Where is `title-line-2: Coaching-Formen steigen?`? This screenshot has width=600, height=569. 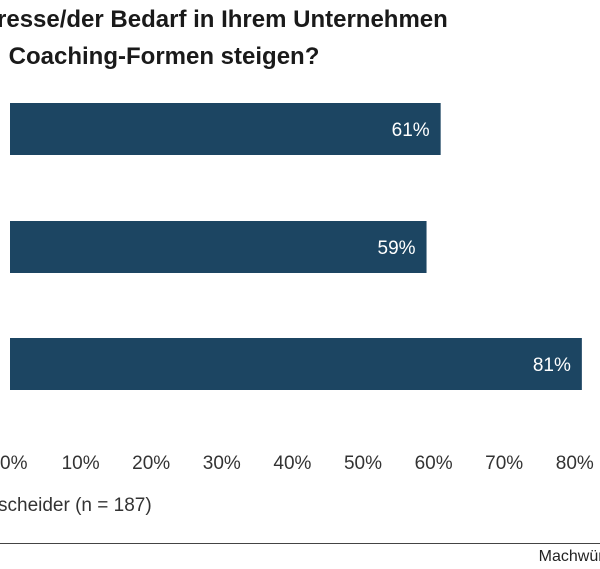 title-line-2: Coaching-Formen steigen? is located at coordinates (161, 56).